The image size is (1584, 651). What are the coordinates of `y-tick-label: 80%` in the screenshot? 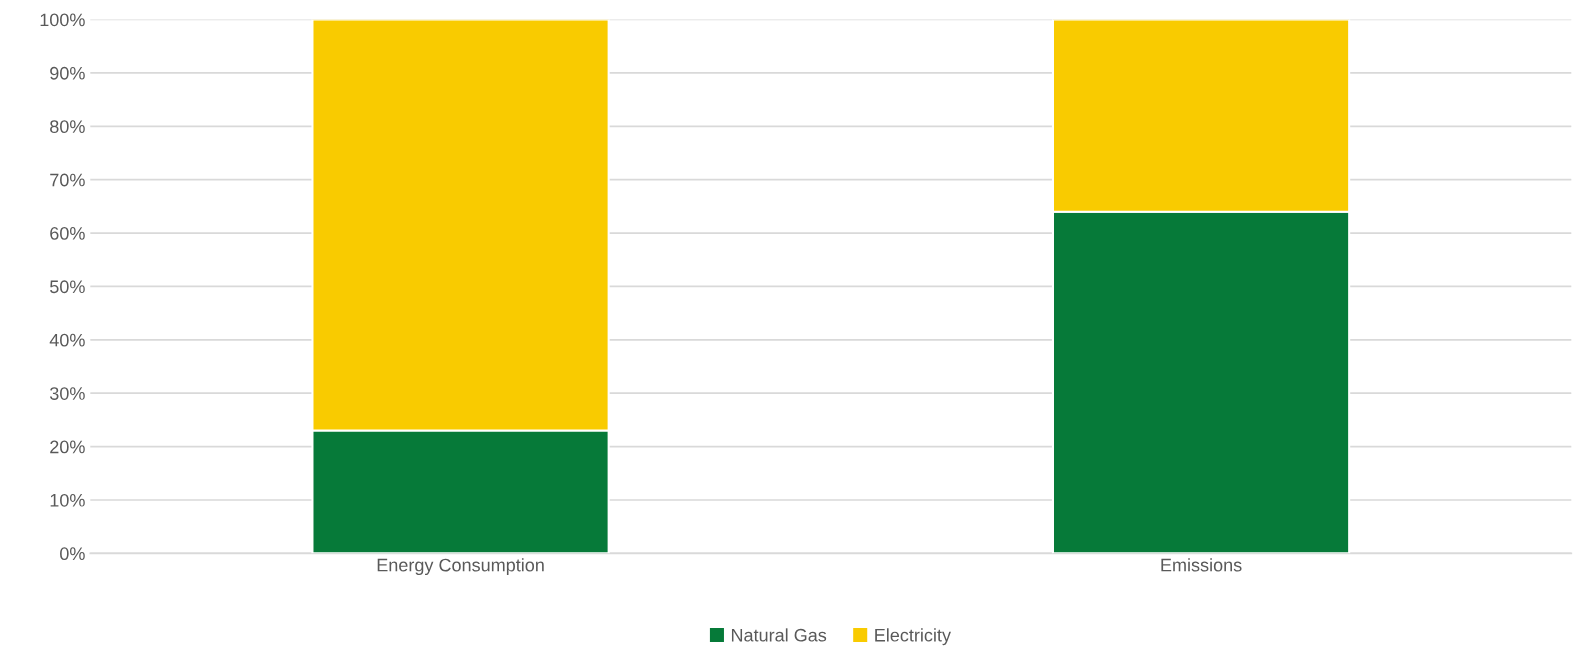 It's located at (67, 127).